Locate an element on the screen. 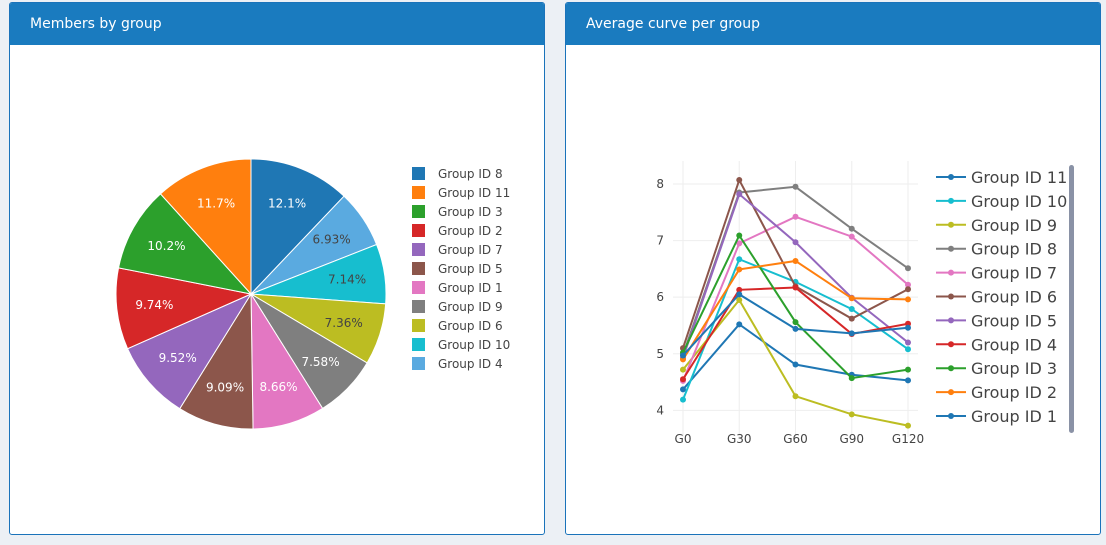 Image resolution: width=1106 pixels, height=545 pixels. x-tick-label: G120 is located at coordinates (908, 439).